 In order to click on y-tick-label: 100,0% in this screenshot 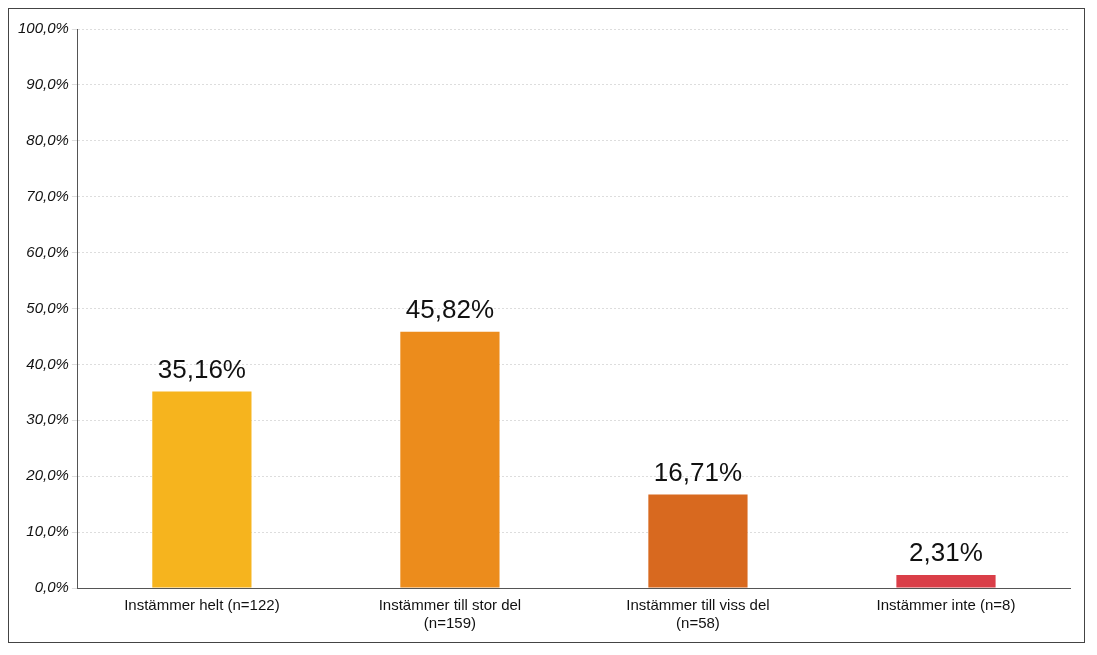, I will do `click(43, 28)`.